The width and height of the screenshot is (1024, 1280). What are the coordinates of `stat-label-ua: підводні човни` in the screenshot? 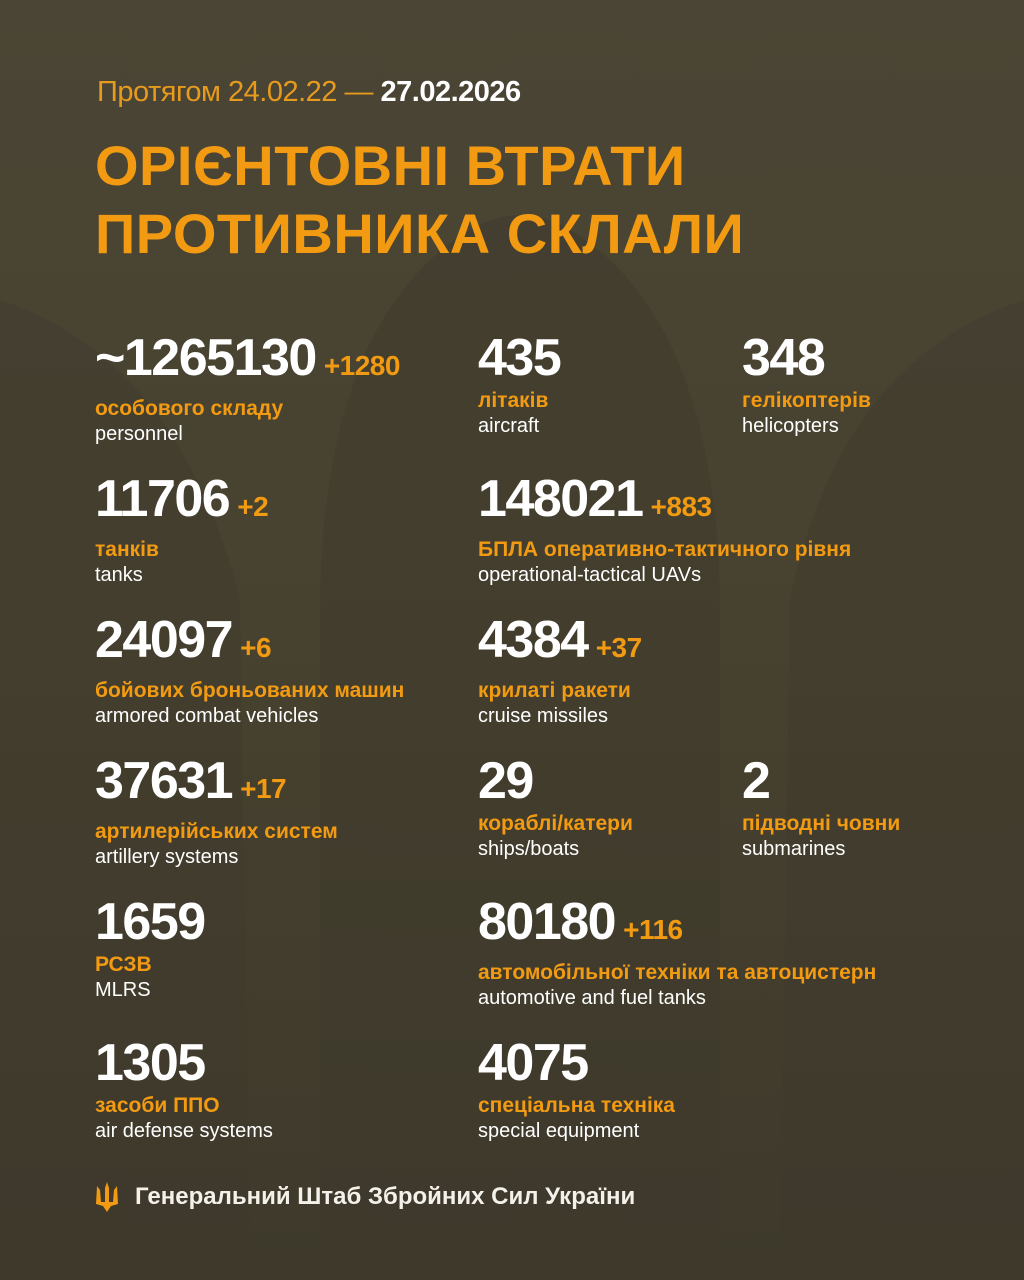 It's located at (821, 823).